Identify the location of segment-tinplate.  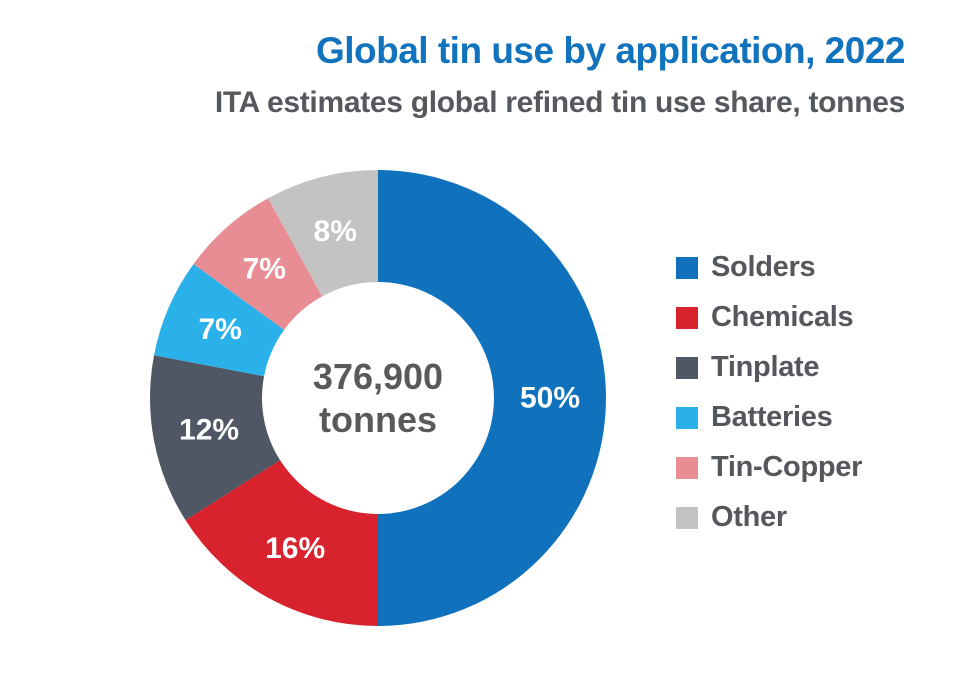
(215, 438).